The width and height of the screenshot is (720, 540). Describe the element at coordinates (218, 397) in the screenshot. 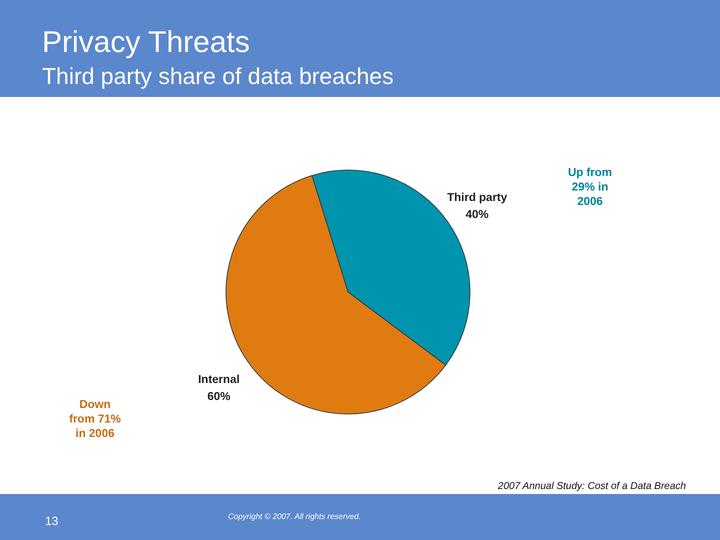

I see `data-label: 60%` at that location.